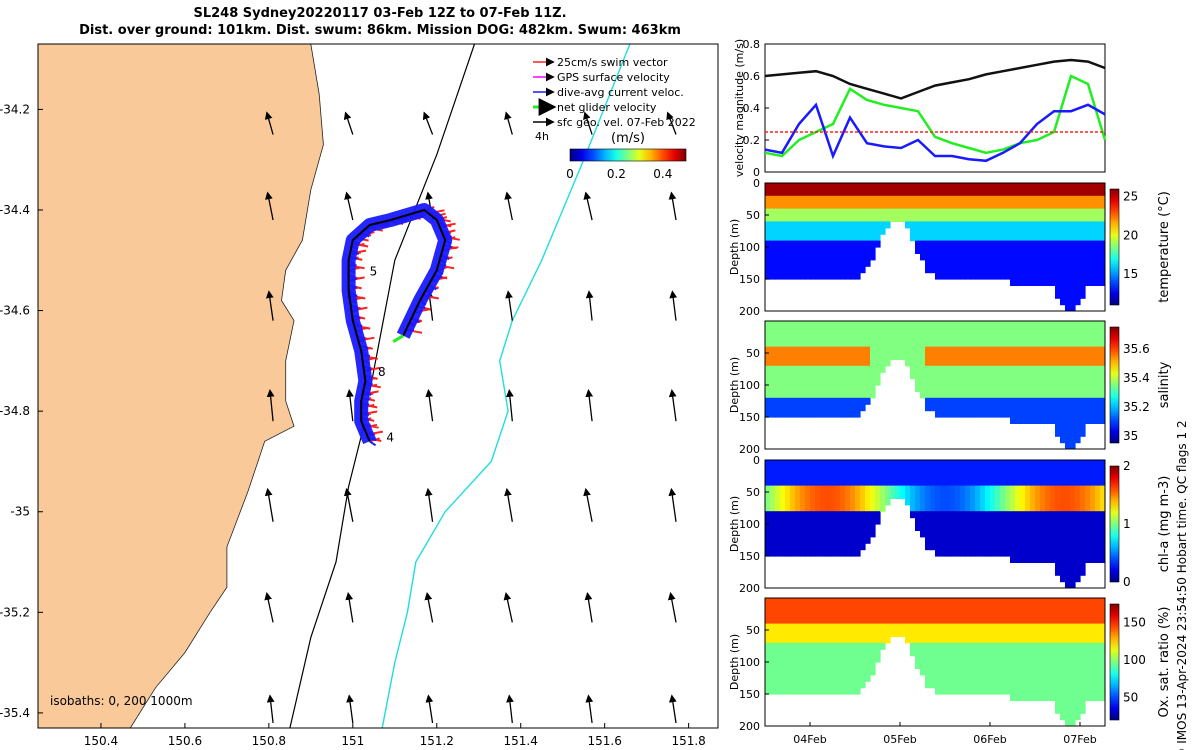  I want to click on section-ytick-label: 100, so click(749, 524).